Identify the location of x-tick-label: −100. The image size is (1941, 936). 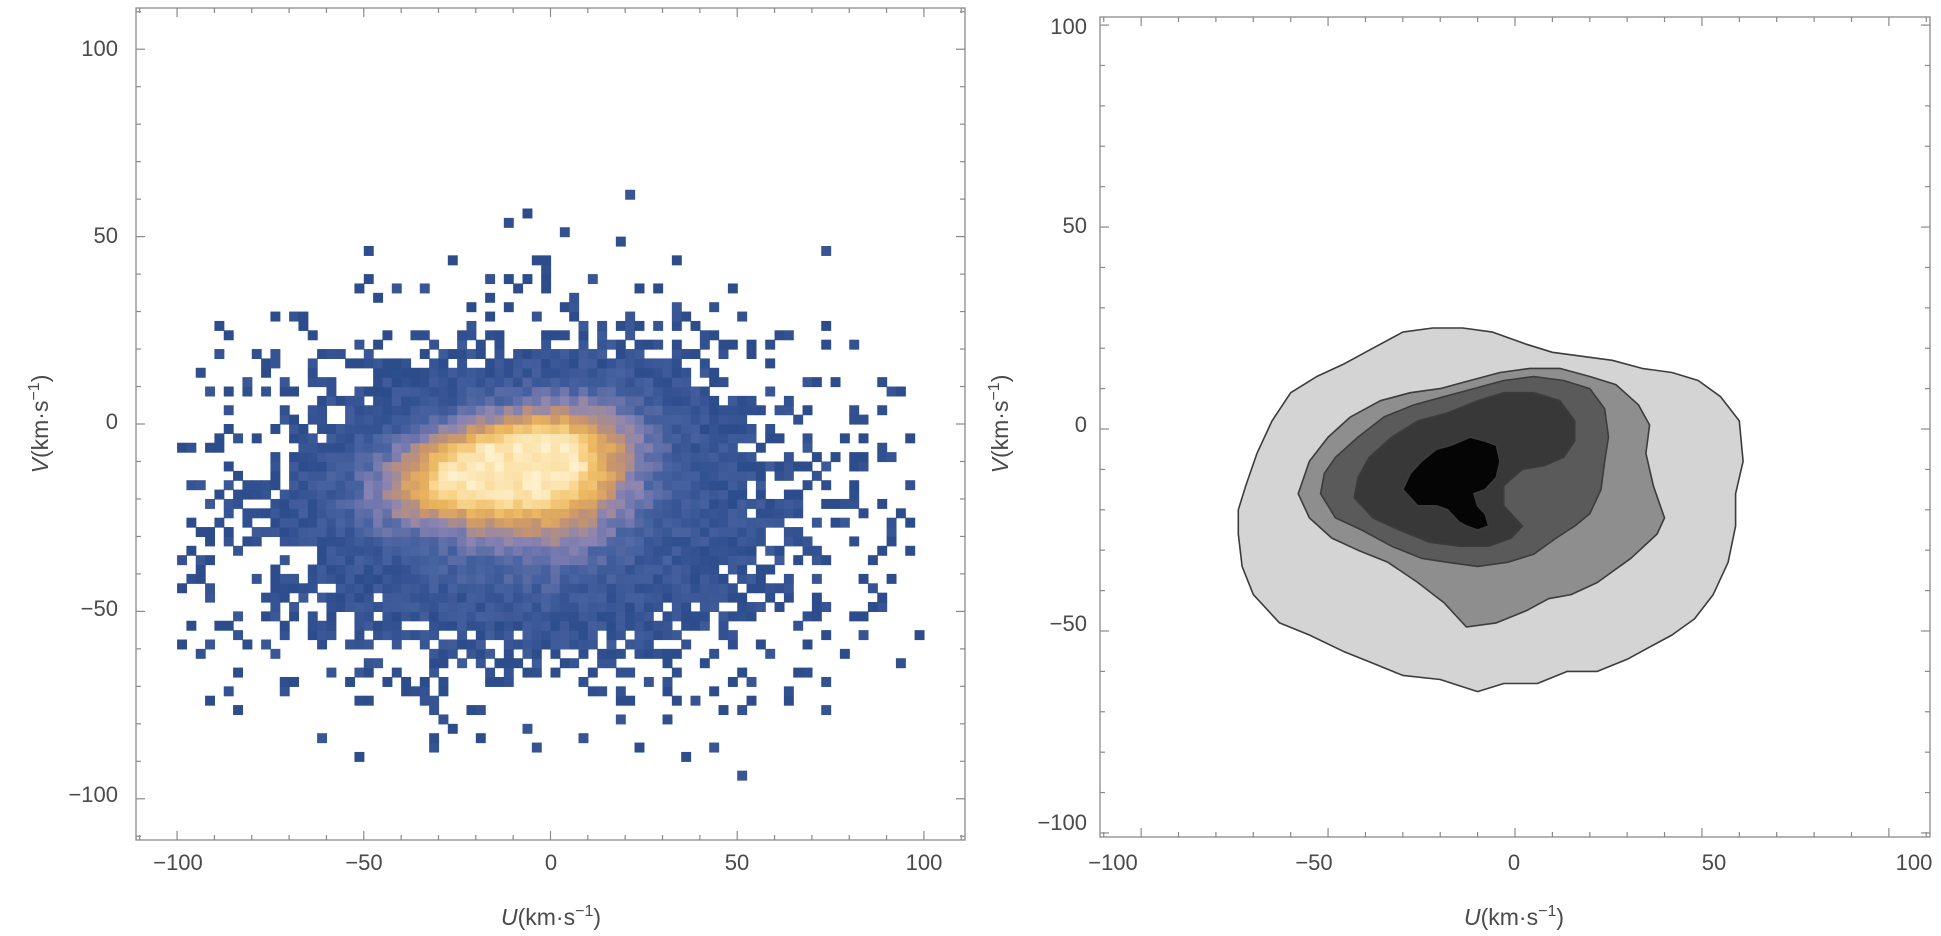
(1113, 862).